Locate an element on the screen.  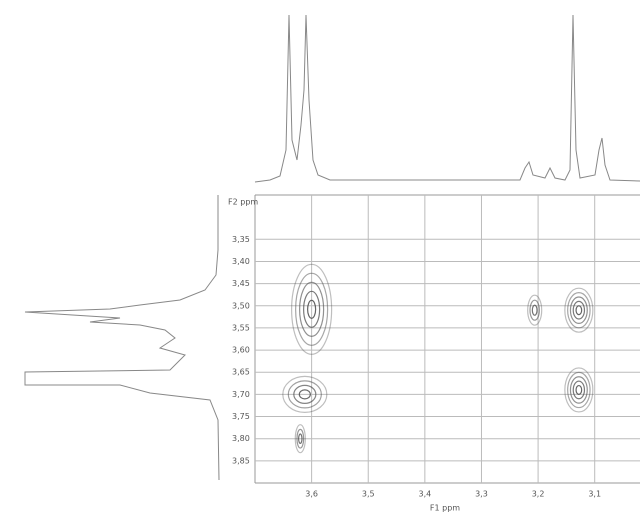
x-tick-label: 3,1 is located at coordinates (594, 494).